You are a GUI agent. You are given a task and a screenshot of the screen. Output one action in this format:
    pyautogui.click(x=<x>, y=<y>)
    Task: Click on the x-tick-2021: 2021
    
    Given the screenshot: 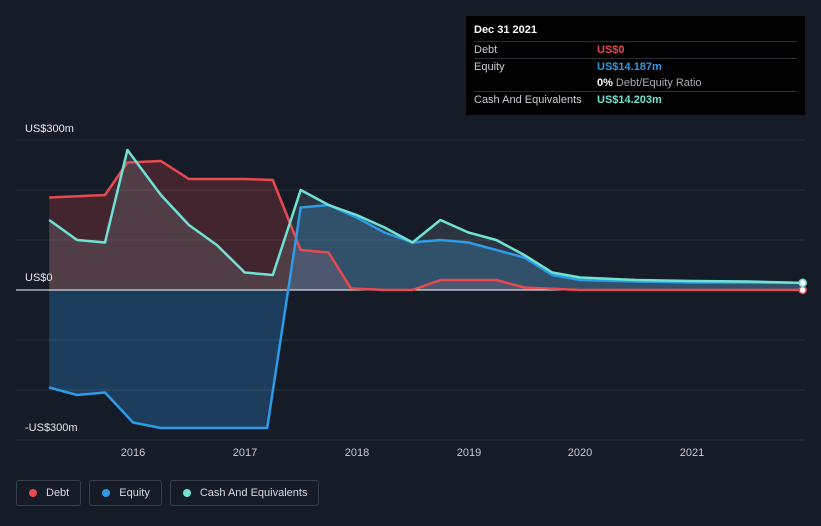 What is the action you would take?
    pyautogui.click(x=692, y=453)
    